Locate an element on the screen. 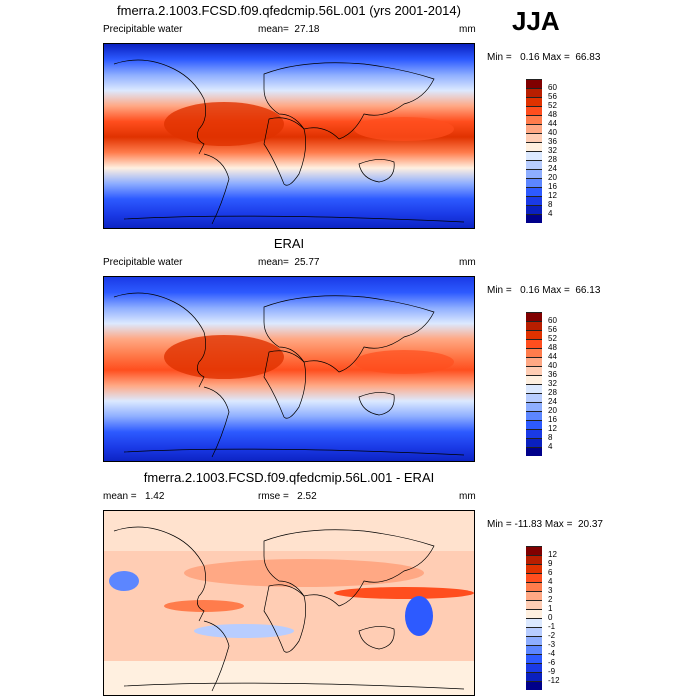 The width and height of the screenshot is (700, 700). colorbar-tick-label: 3 is located at coordinates (550, 590).